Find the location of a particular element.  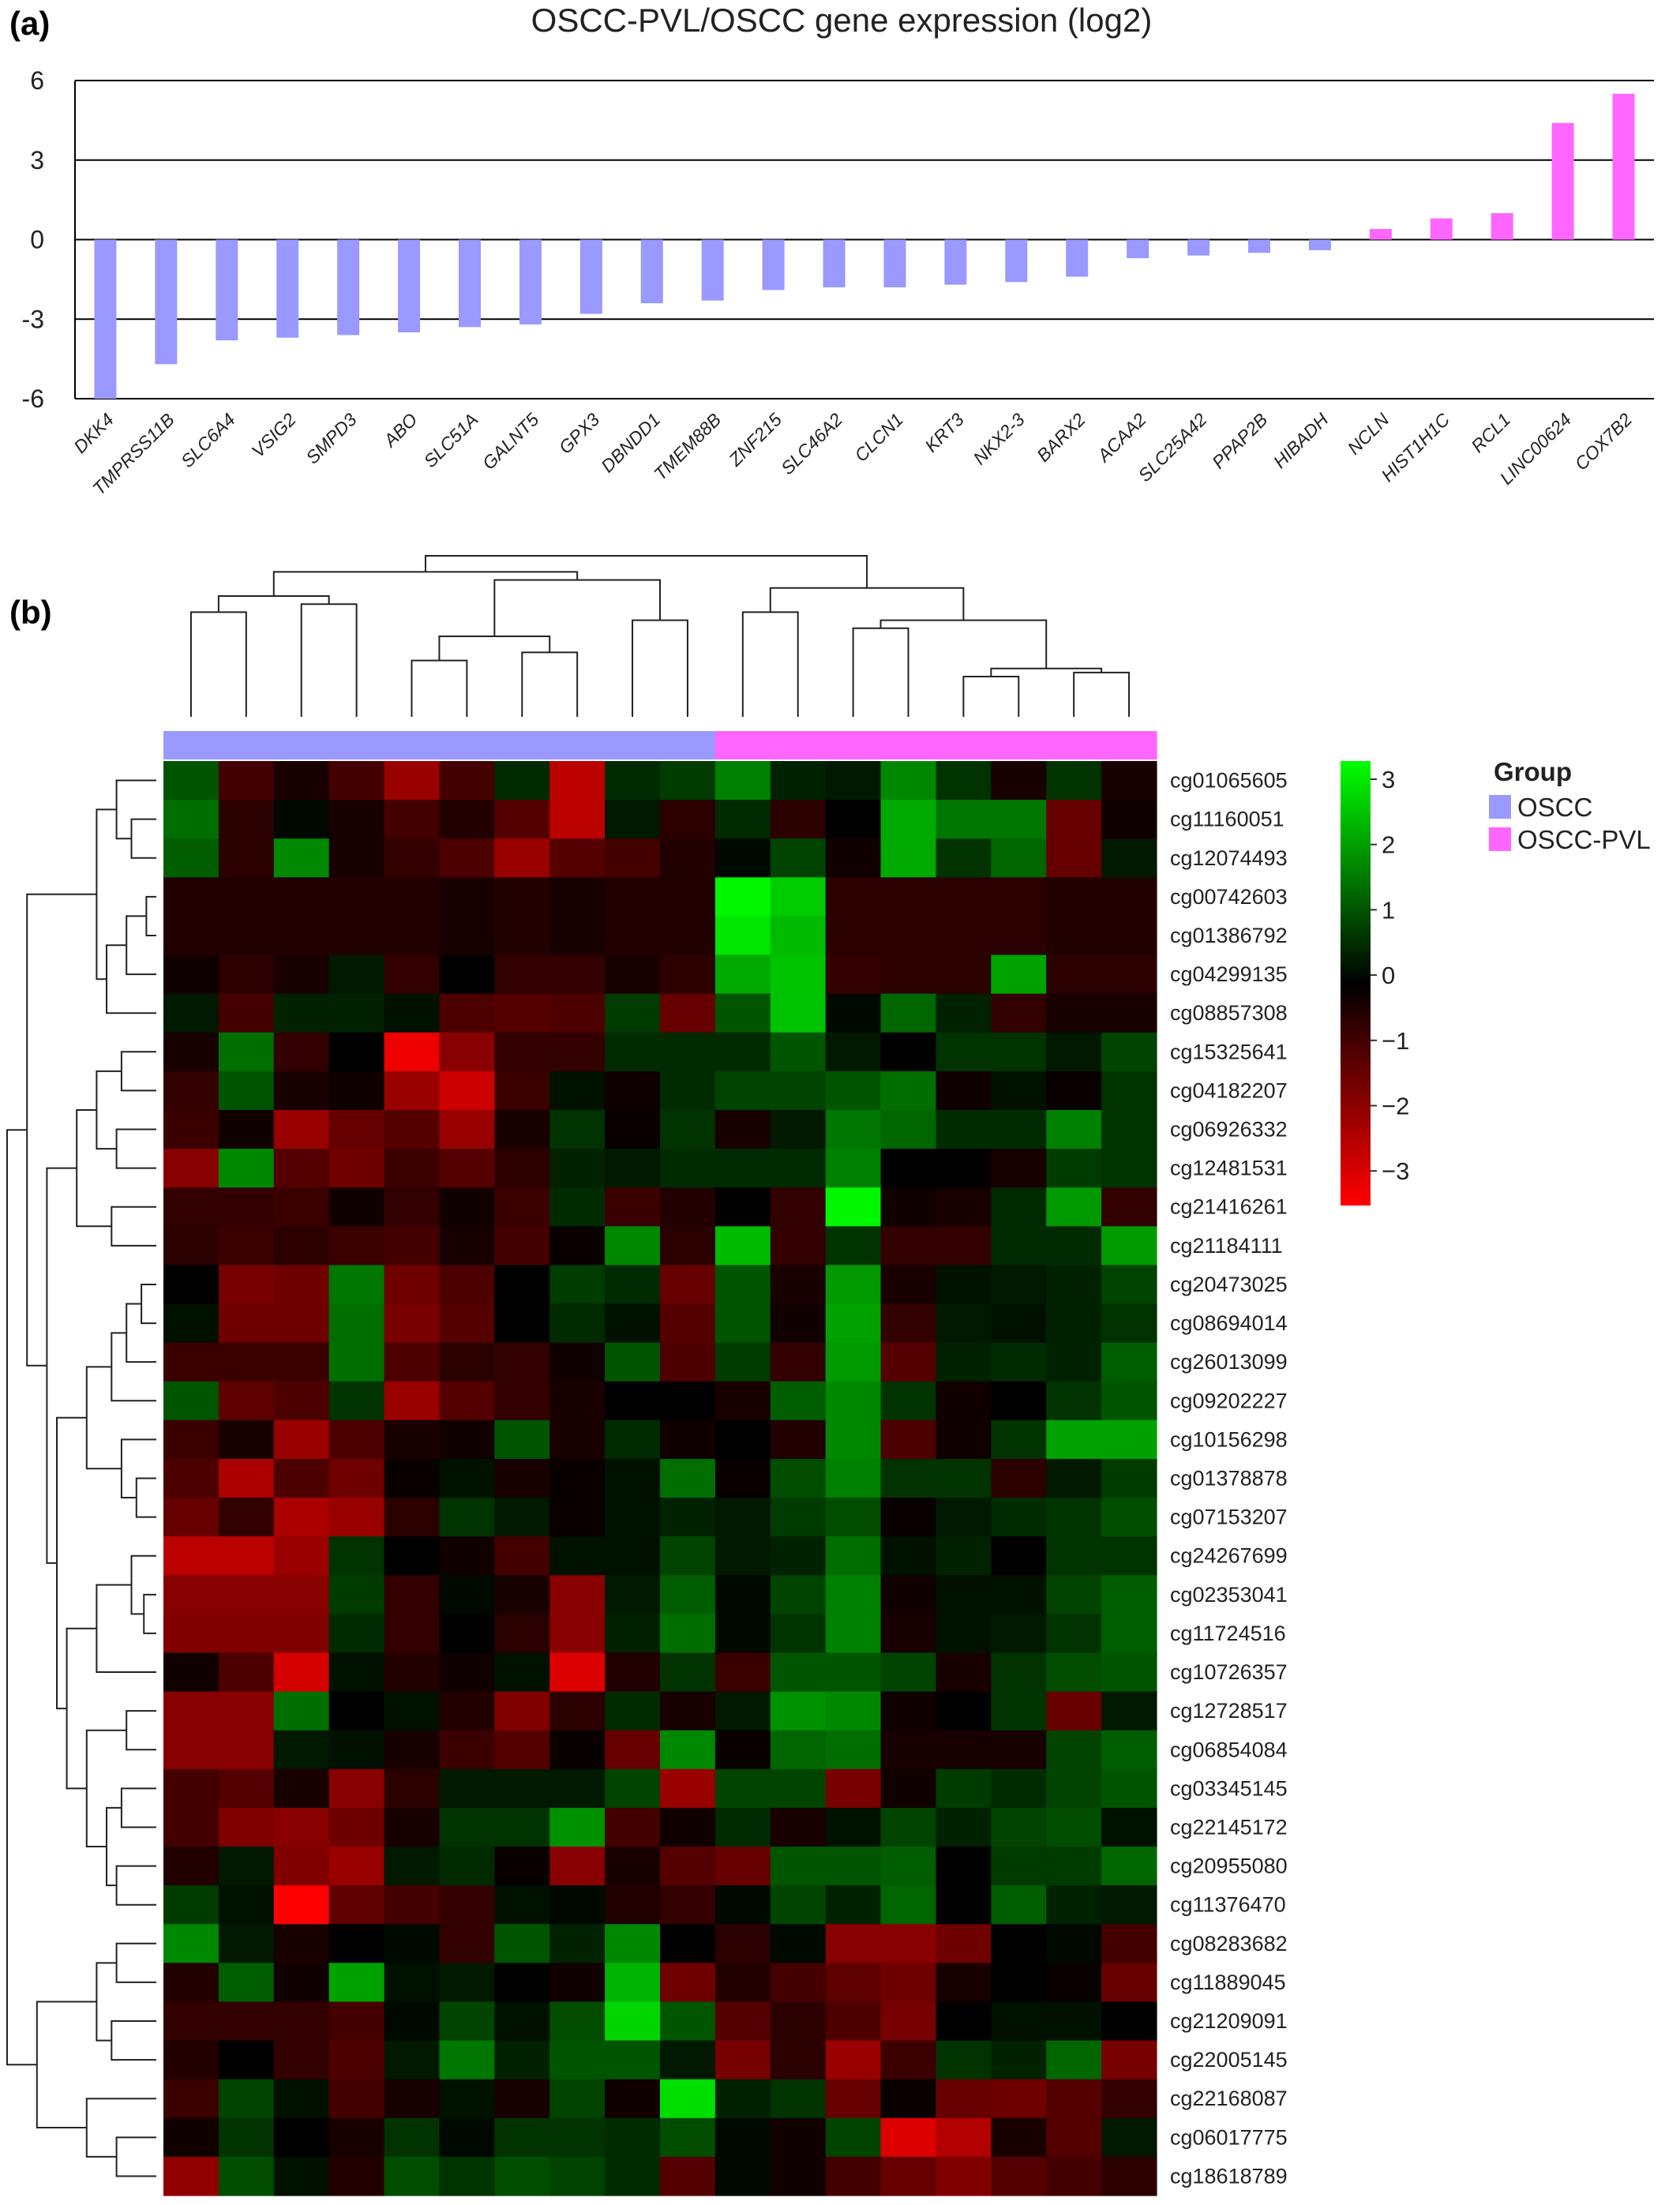

column-dendrogram is located at coordinates (660, 636).